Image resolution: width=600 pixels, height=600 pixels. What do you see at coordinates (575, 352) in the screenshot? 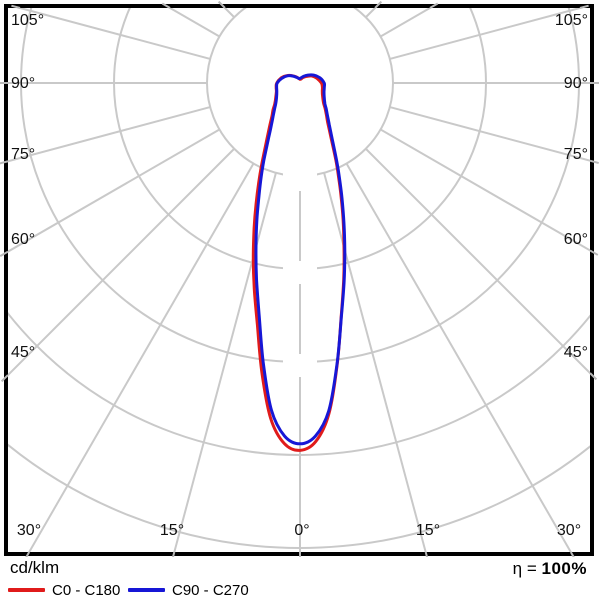
I see `angle-label-right-45: 45°` at bounding box center [575, 352].